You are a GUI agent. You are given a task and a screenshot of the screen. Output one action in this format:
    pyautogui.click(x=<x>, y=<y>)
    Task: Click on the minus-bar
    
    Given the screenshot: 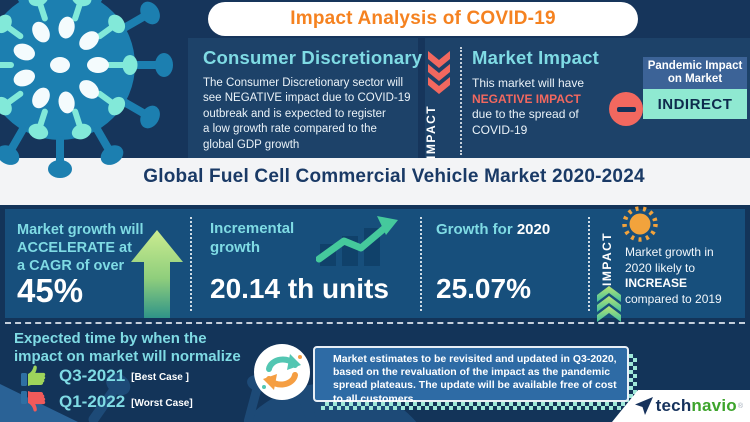 What is the action you would take?
    pyautogui.click(x=626, y=109)
    